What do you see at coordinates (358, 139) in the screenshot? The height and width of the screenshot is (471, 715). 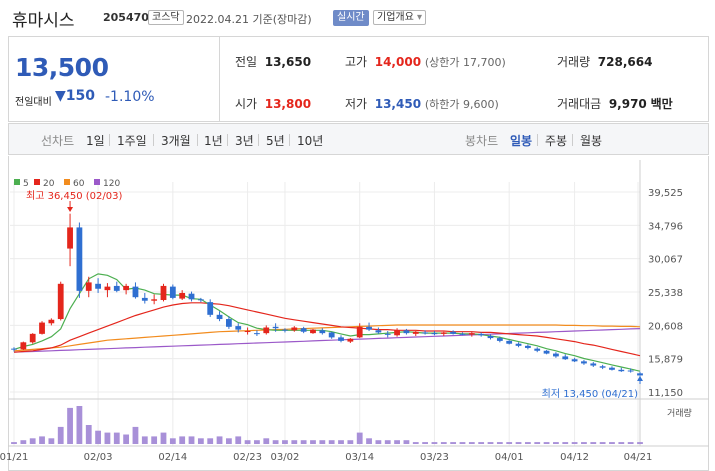 I see `chart-tabs: 선차트 1일 1주일 3개월 1년 3년 5년 10년 봉차트 일봉 주봉 월봉` at bounding box center [358, 139].